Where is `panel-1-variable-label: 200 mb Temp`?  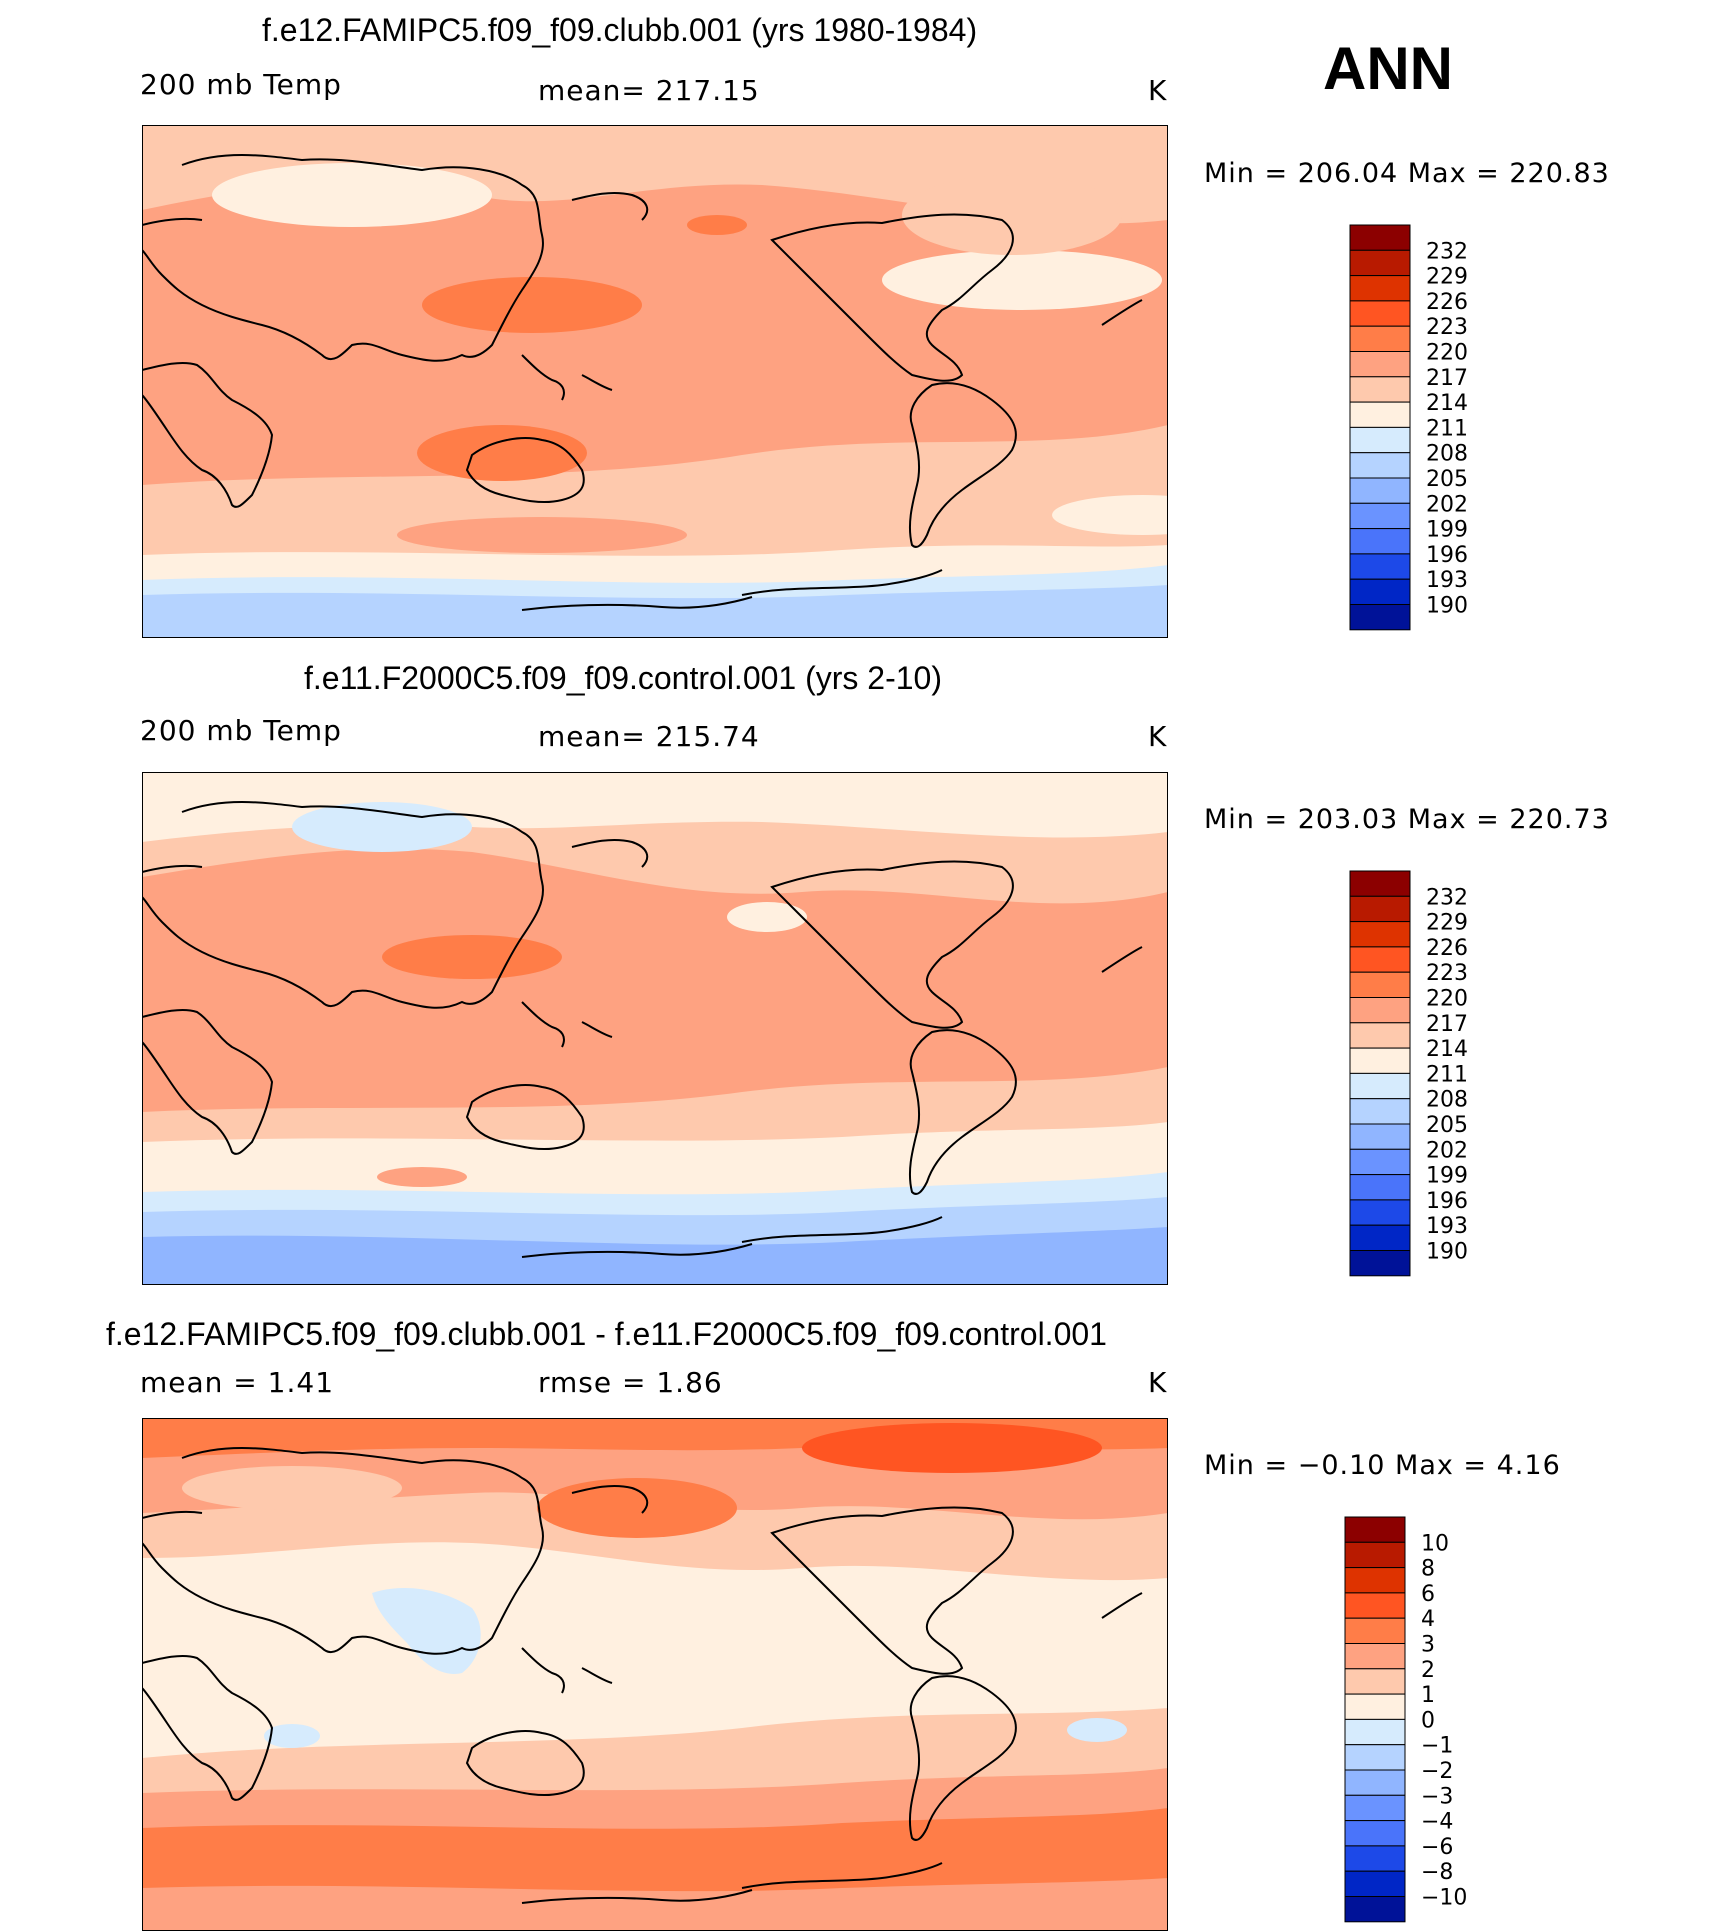
panel-1-variable-label: 200 mb Temp is located at coordinates (241, 84).